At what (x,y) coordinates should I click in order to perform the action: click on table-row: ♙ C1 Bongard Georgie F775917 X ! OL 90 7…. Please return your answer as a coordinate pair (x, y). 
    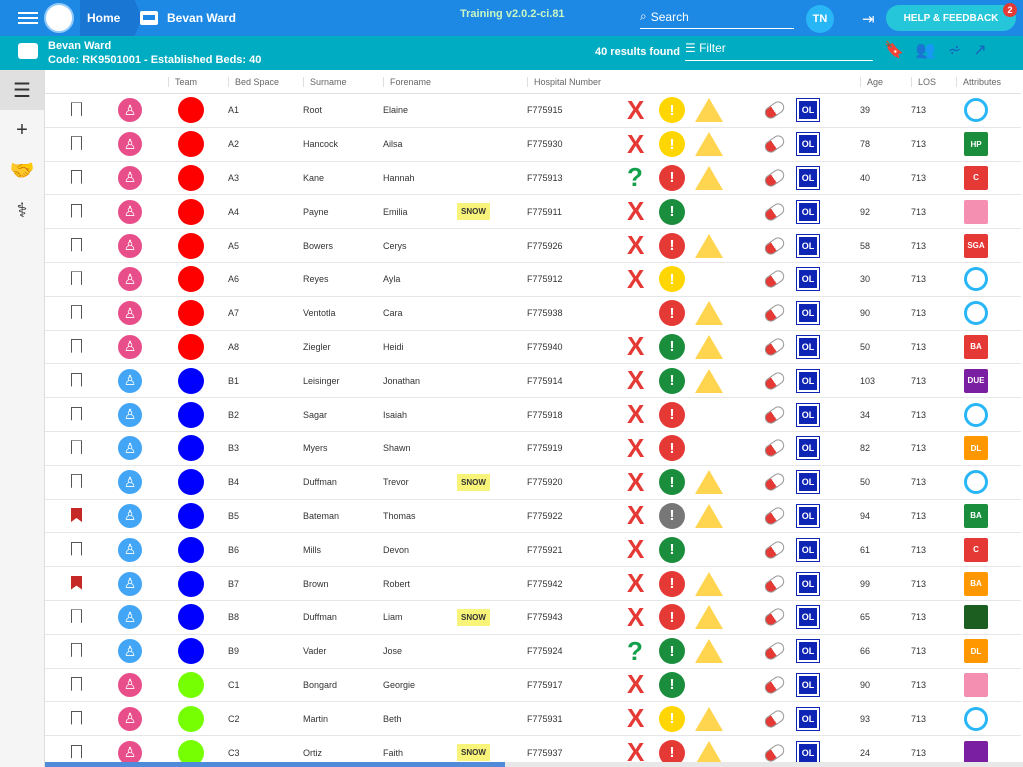
    Looking at the image, I should click on (533, 686).